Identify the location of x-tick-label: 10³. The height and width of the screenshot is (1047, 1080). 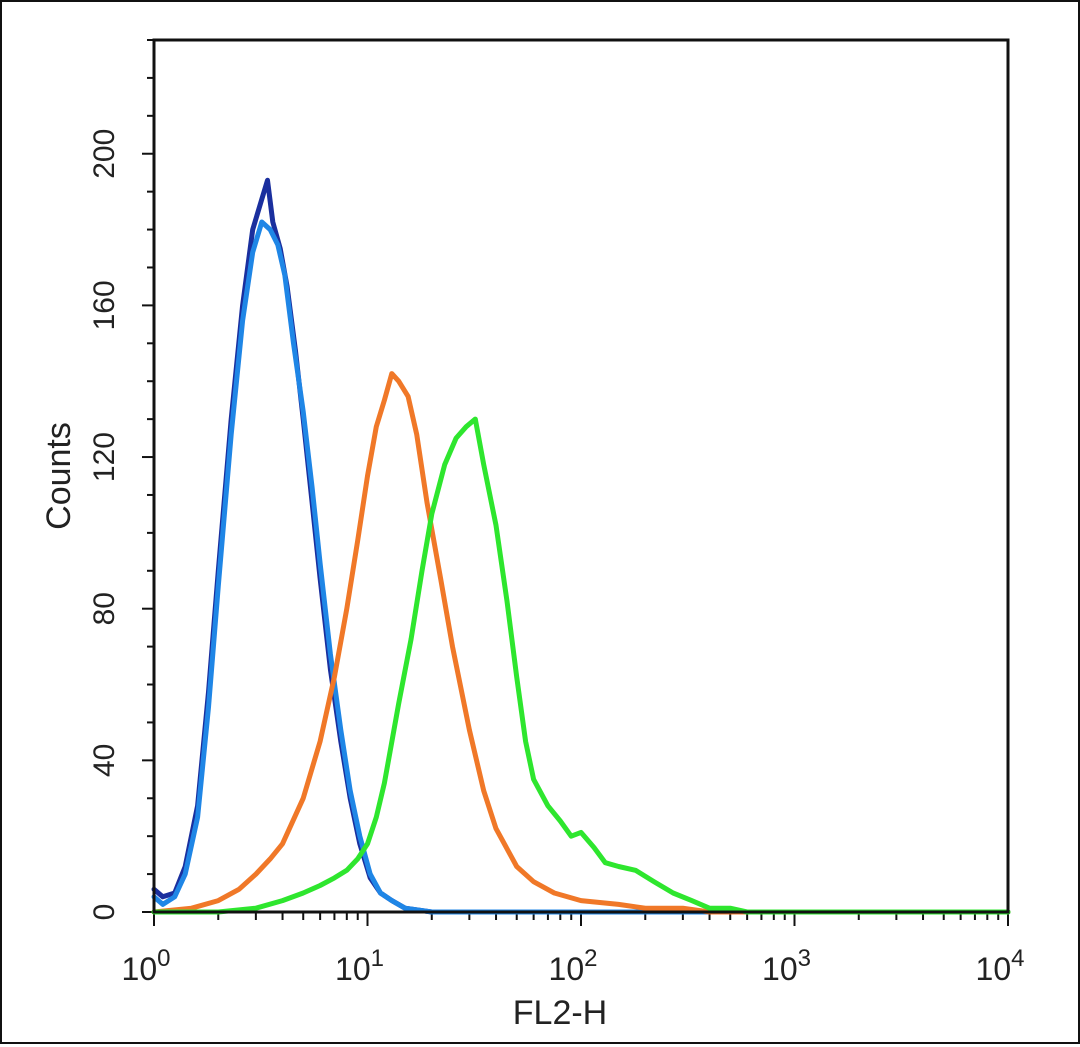
(786, 966).